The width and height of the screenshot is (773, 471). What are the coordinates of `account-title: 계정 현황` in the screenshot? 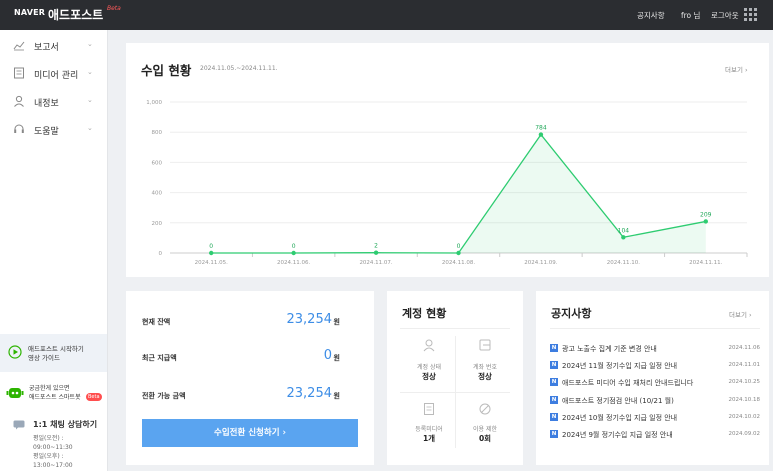 It's located at (424, 313).